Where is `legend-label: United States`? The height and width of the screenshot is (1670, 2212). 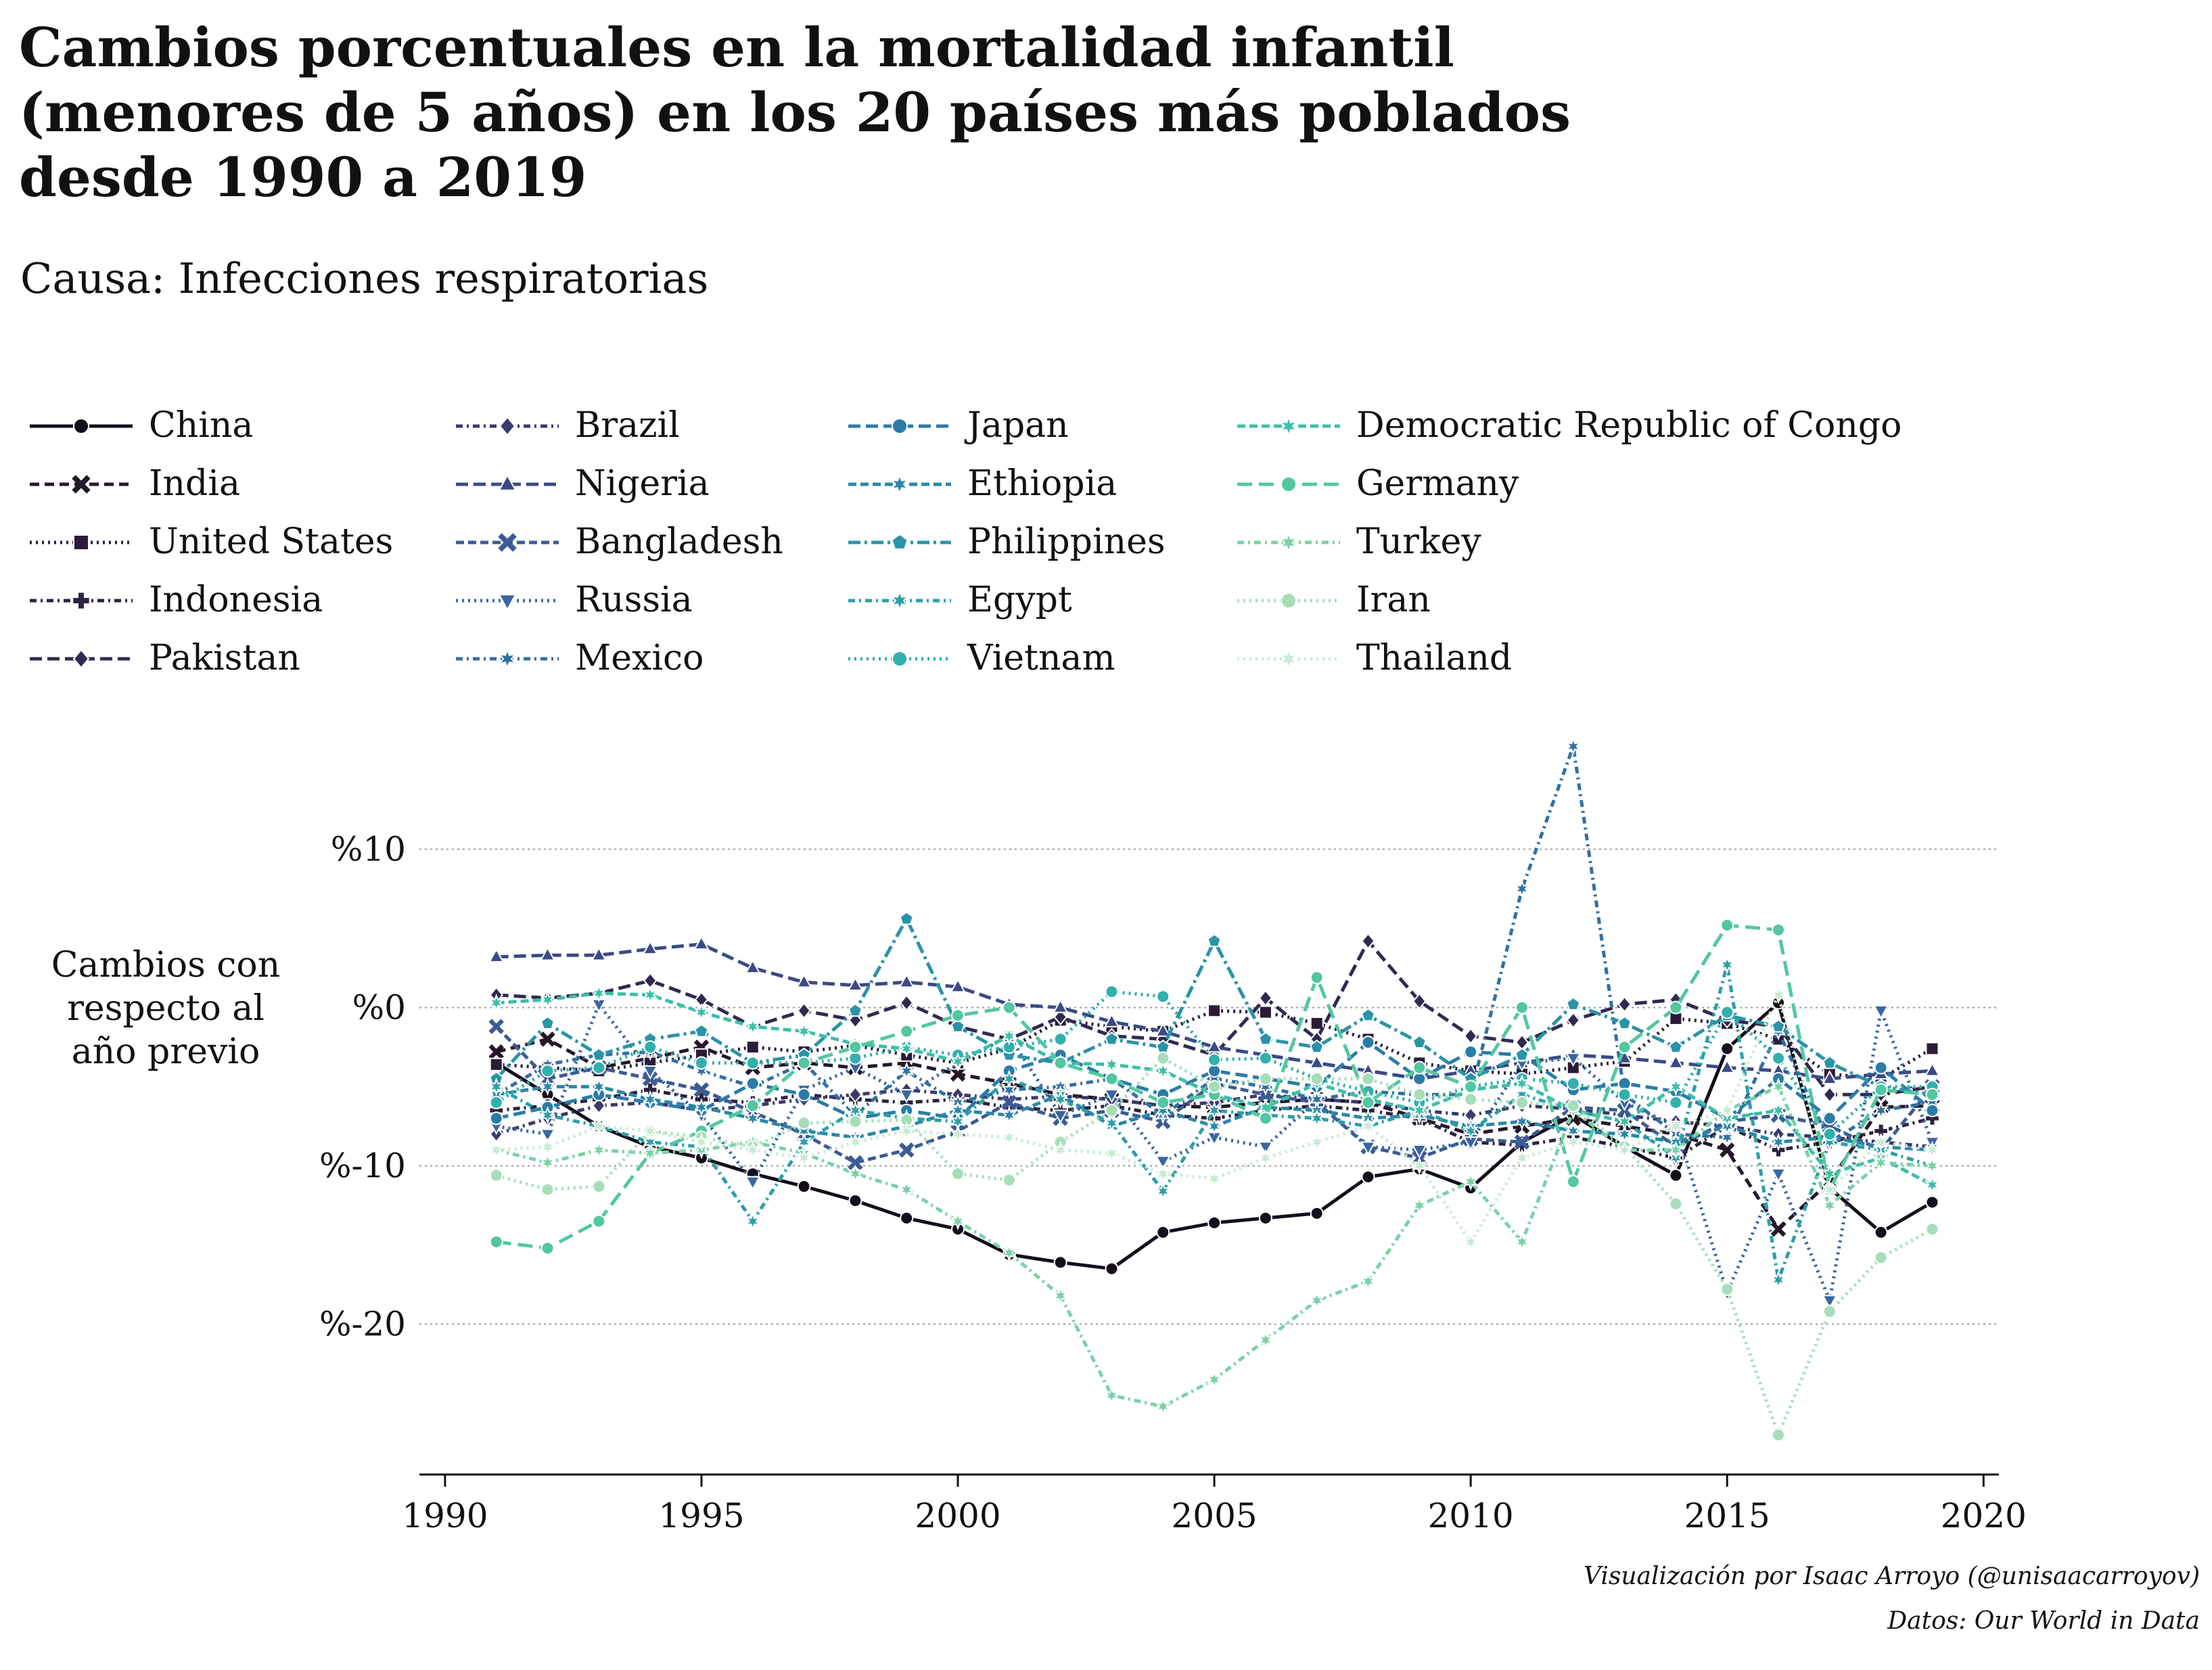
legend-label: United States is located at coordinates (271, 542).